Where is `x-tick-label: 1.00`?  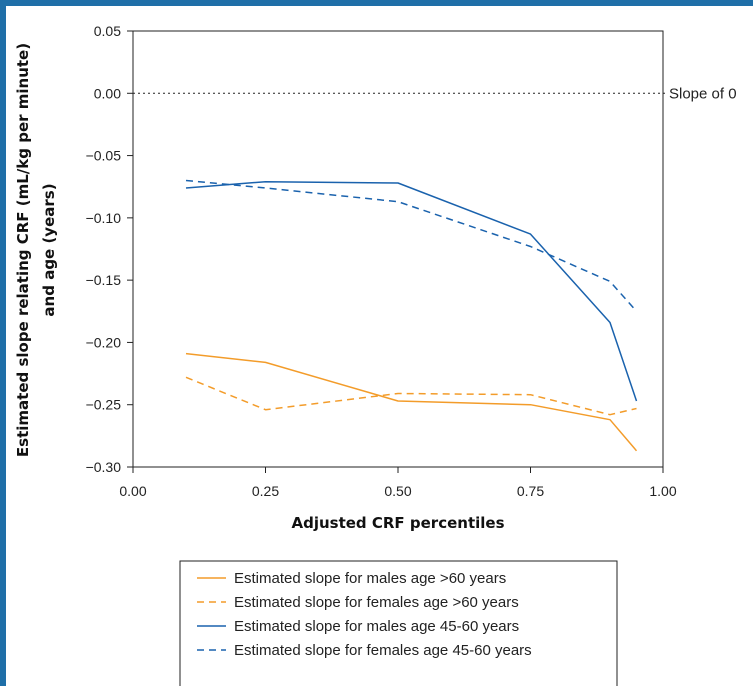 x-tick-label: 1.00 is located at coordinates (662, 491).